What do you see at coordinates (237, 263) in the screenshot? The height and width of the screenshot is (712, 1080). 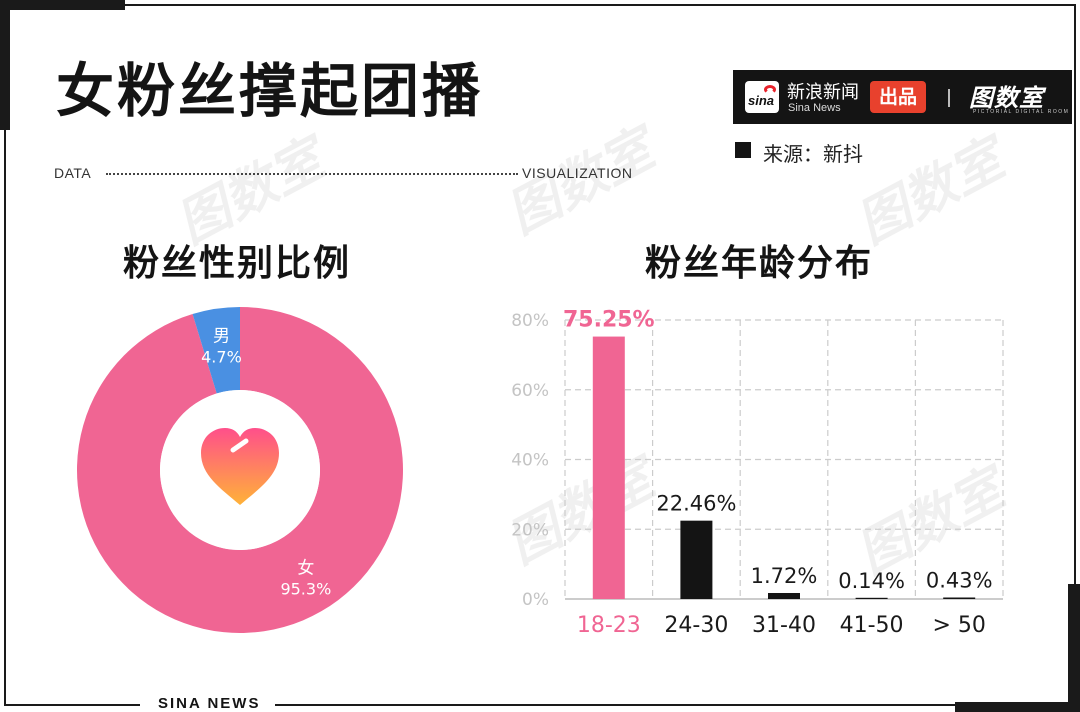 I see `gender-chart-title: 粉丝性别比例` at bounding box center [237, 263].